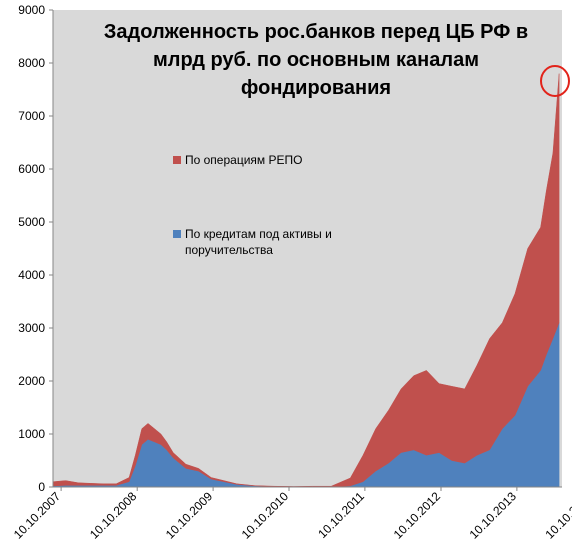  I want to click on legend-label-credits-line-1: По кредитам под активы и, so click(258, 234).